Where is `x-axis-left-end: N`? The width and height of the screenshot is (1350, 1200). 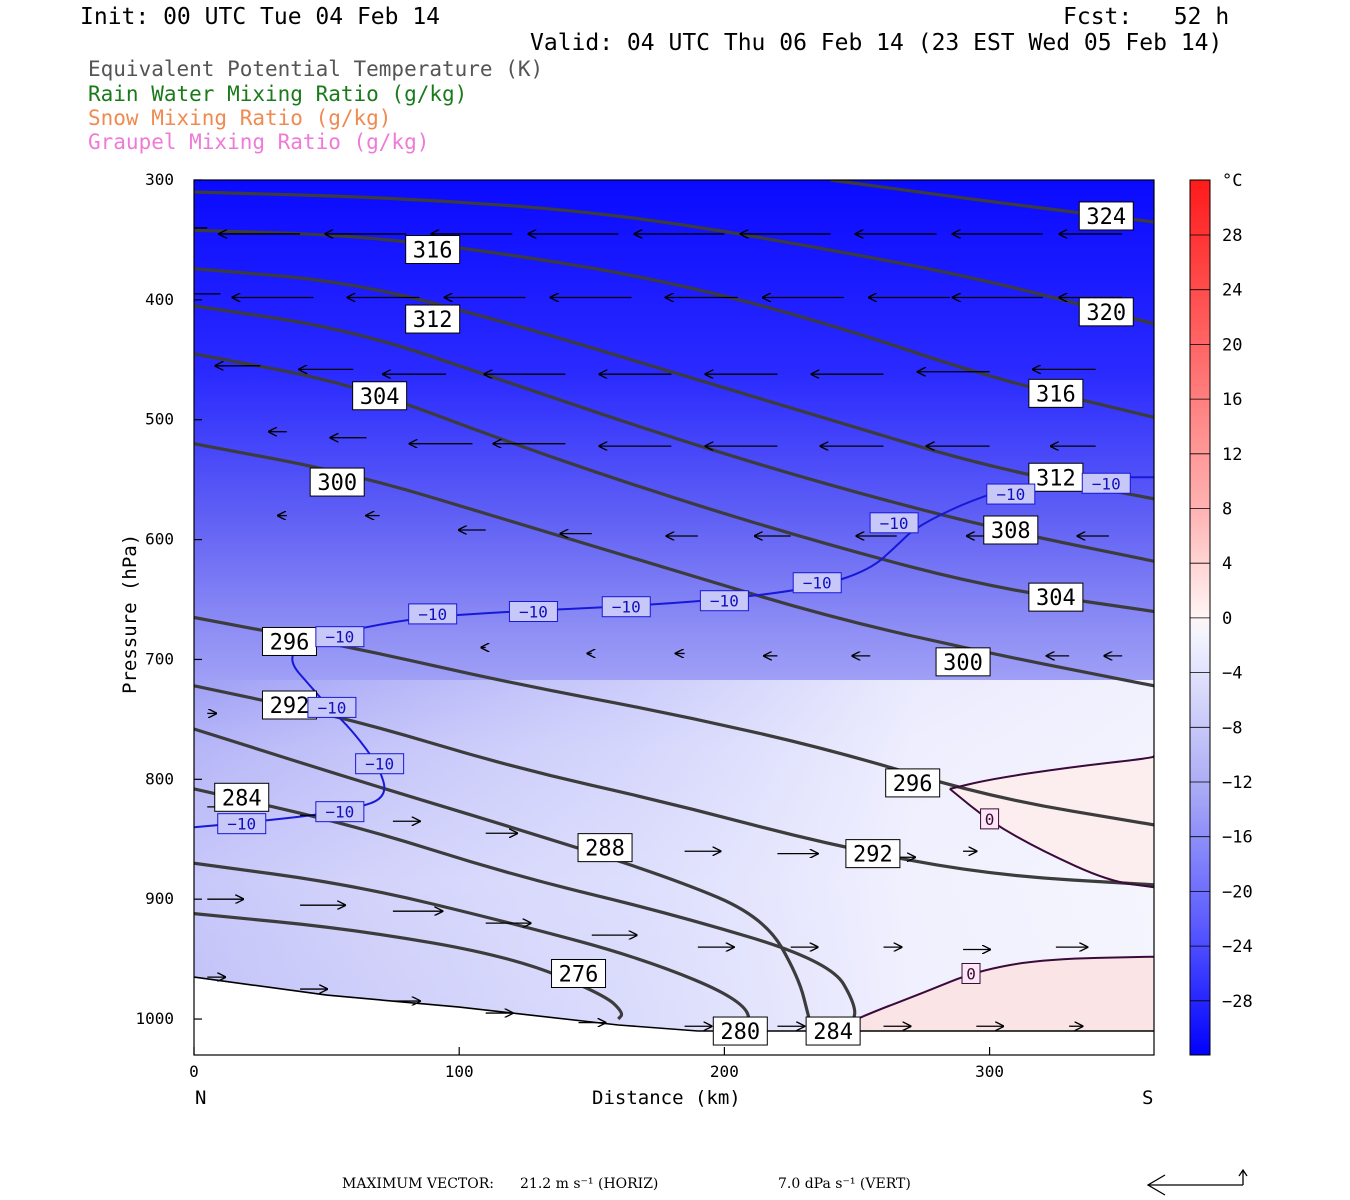 x-axis-left-end: N is located at coordinates (201, 1098).